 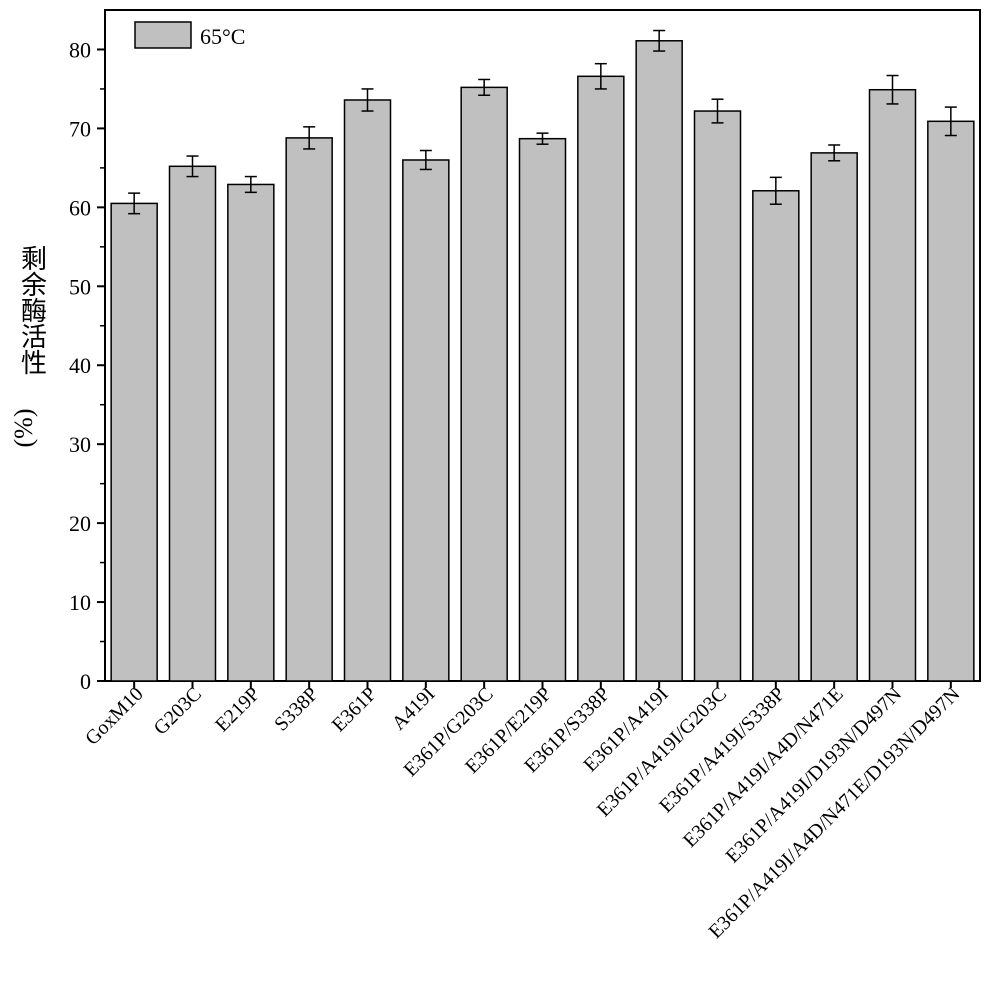 I want to click on y-axis: 0 10 20 30 40 50 60 70 80, so click(x=87, y=365).